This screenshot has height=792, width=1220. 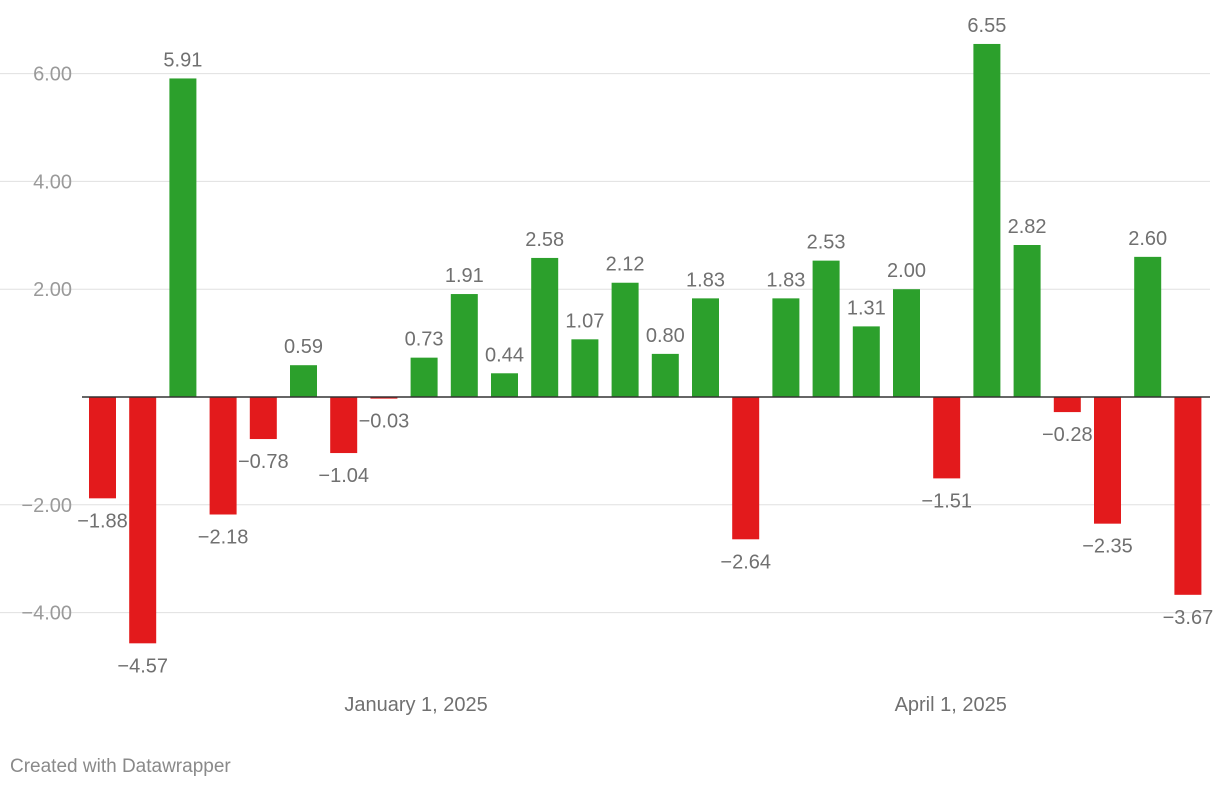 I want to click on data-label: 1.07, so click(x=584, y=321).